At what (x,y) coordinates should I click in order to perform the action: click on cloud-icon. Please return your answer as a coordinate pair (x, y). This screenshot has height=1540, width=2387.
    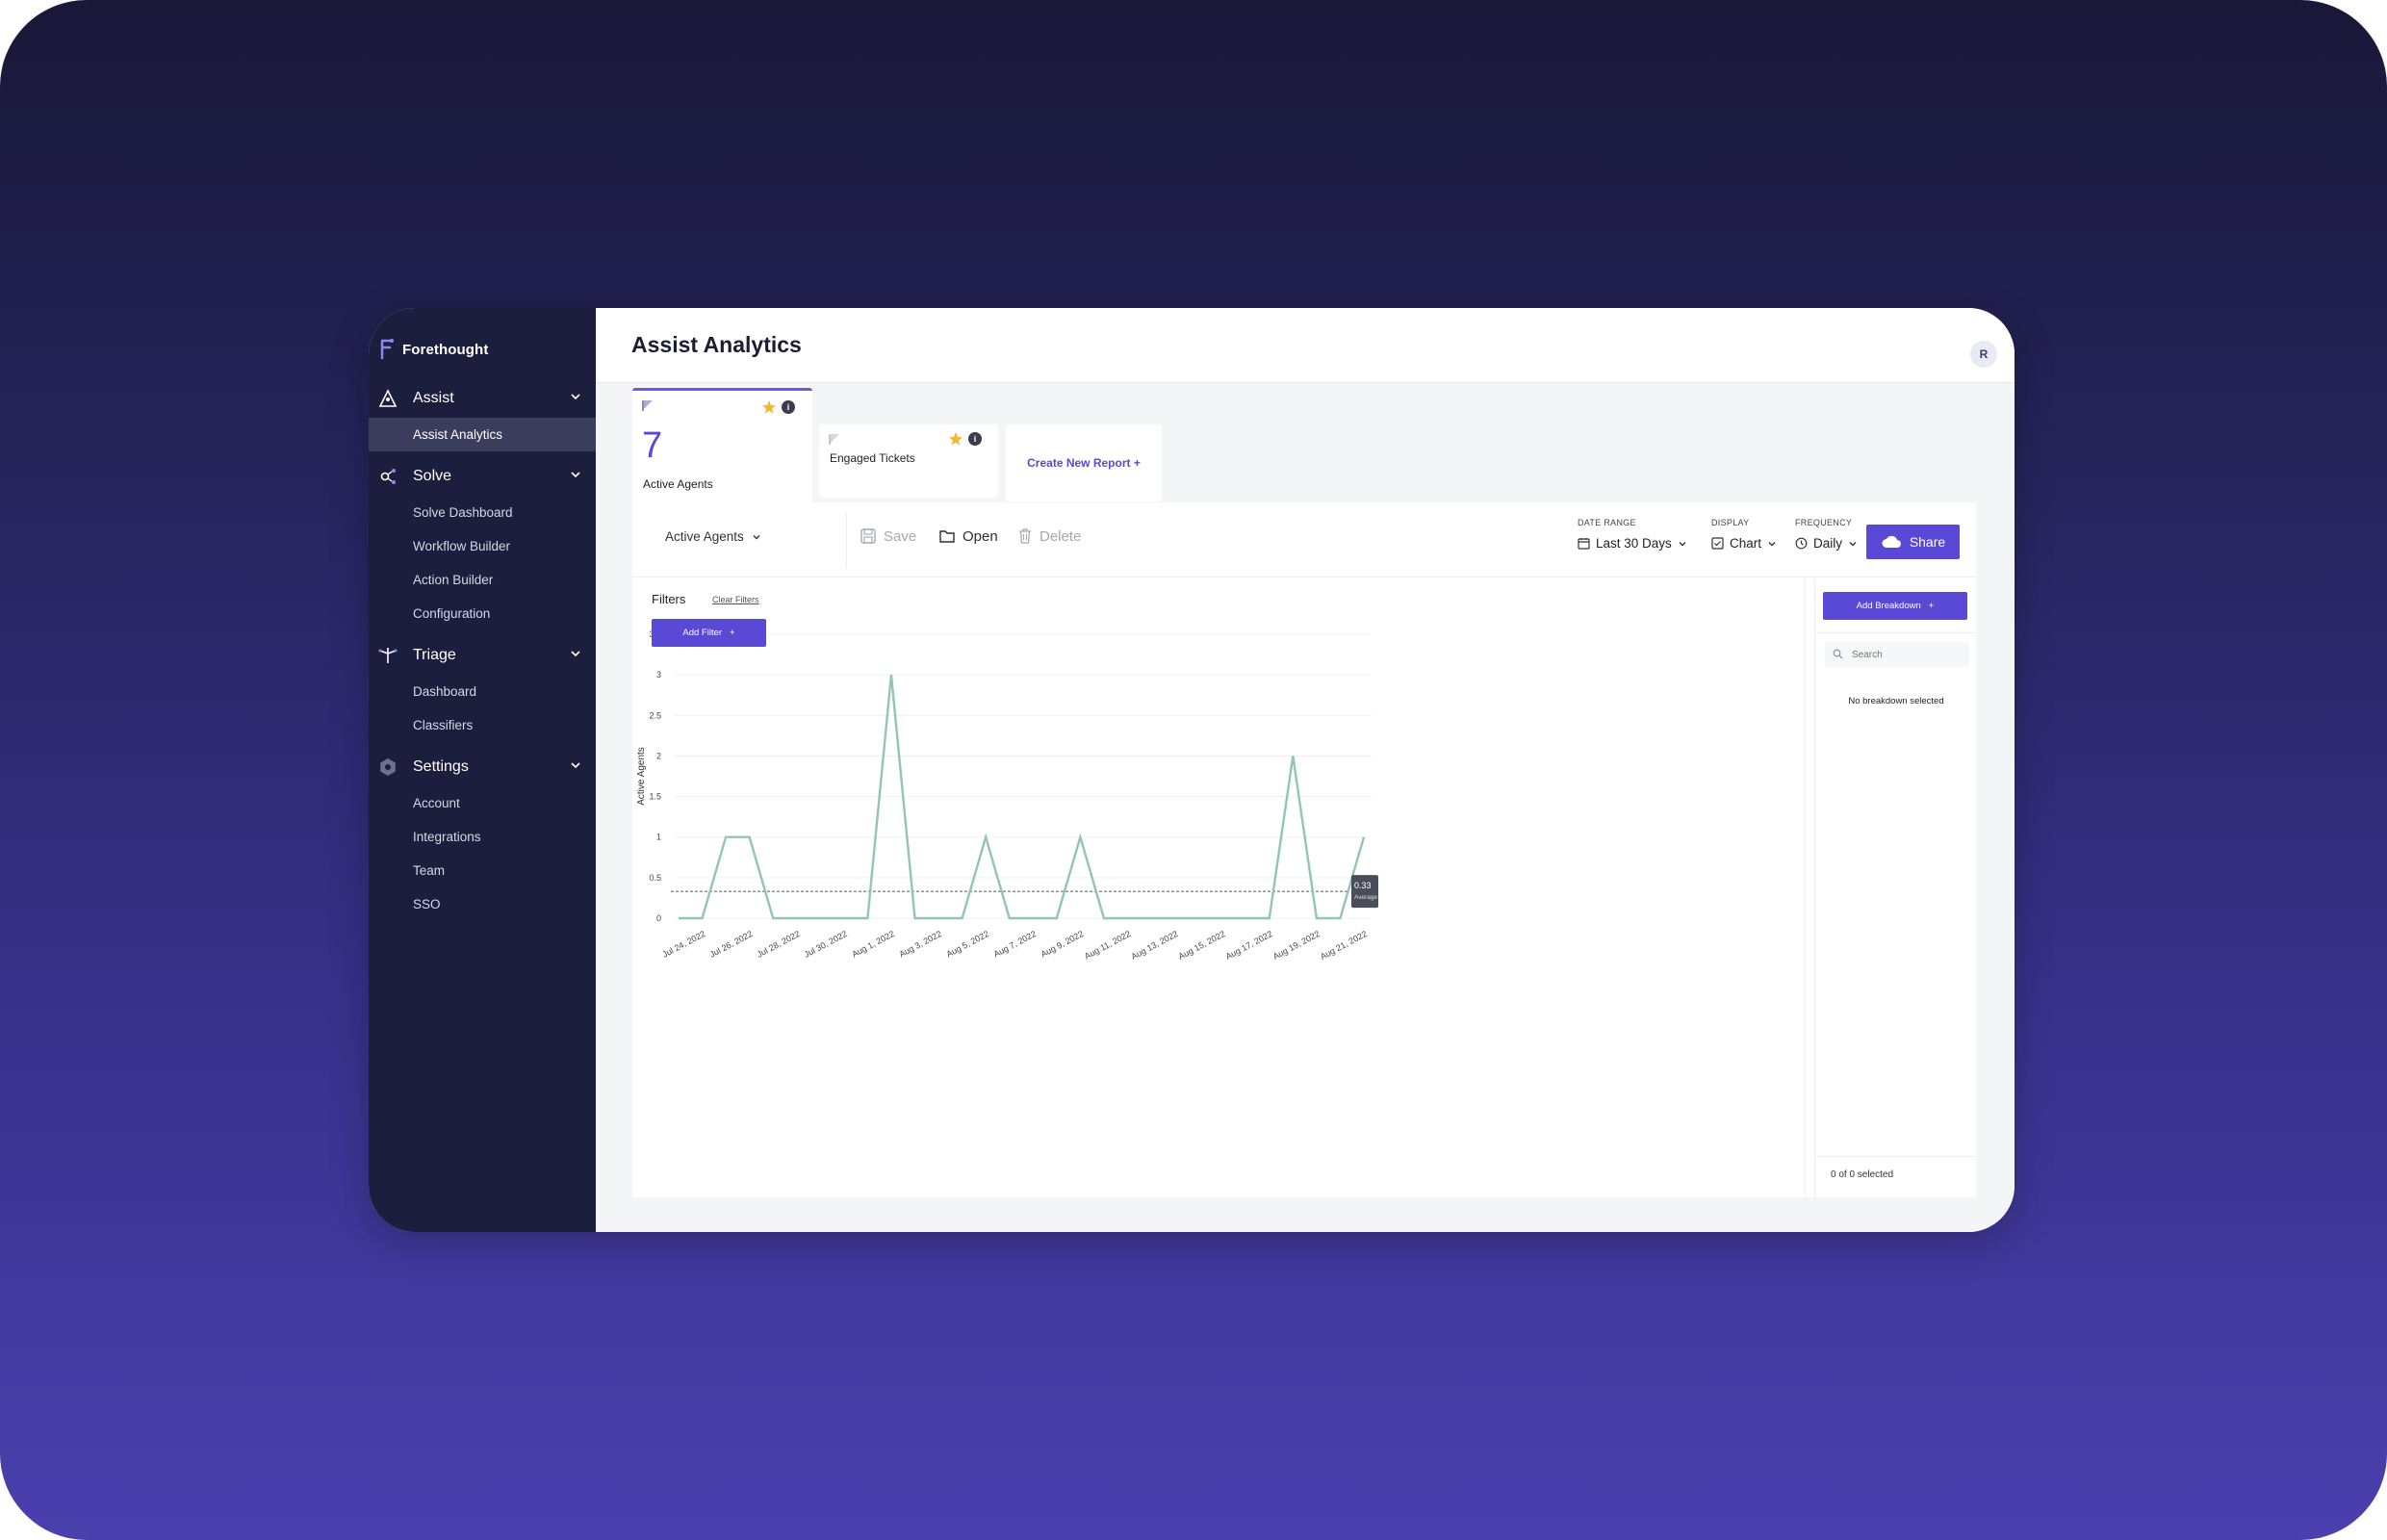
    Looking at the image, I should click on (1891, 541).